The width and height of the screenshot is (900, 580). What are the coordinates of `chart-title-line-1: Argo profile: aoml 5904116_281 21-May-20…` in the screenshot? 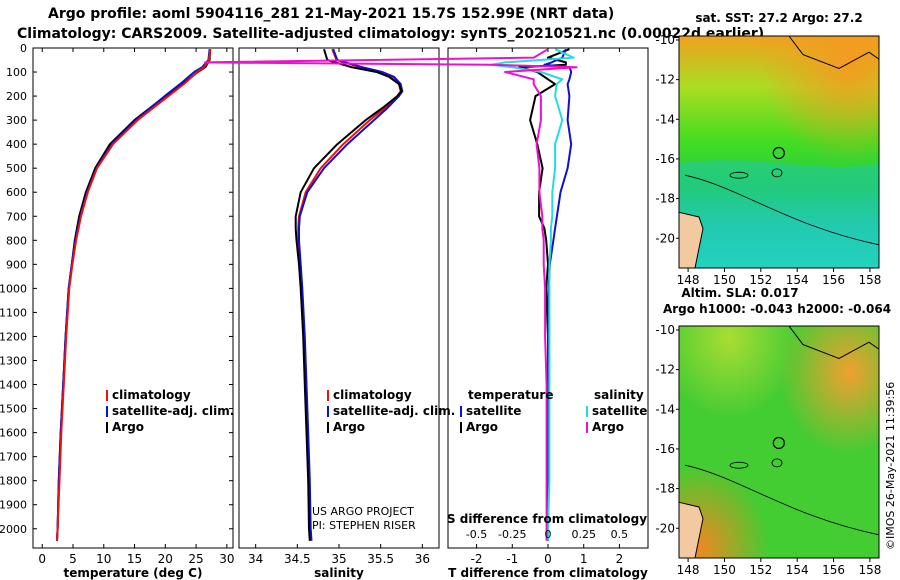 It's located at (331, 14).